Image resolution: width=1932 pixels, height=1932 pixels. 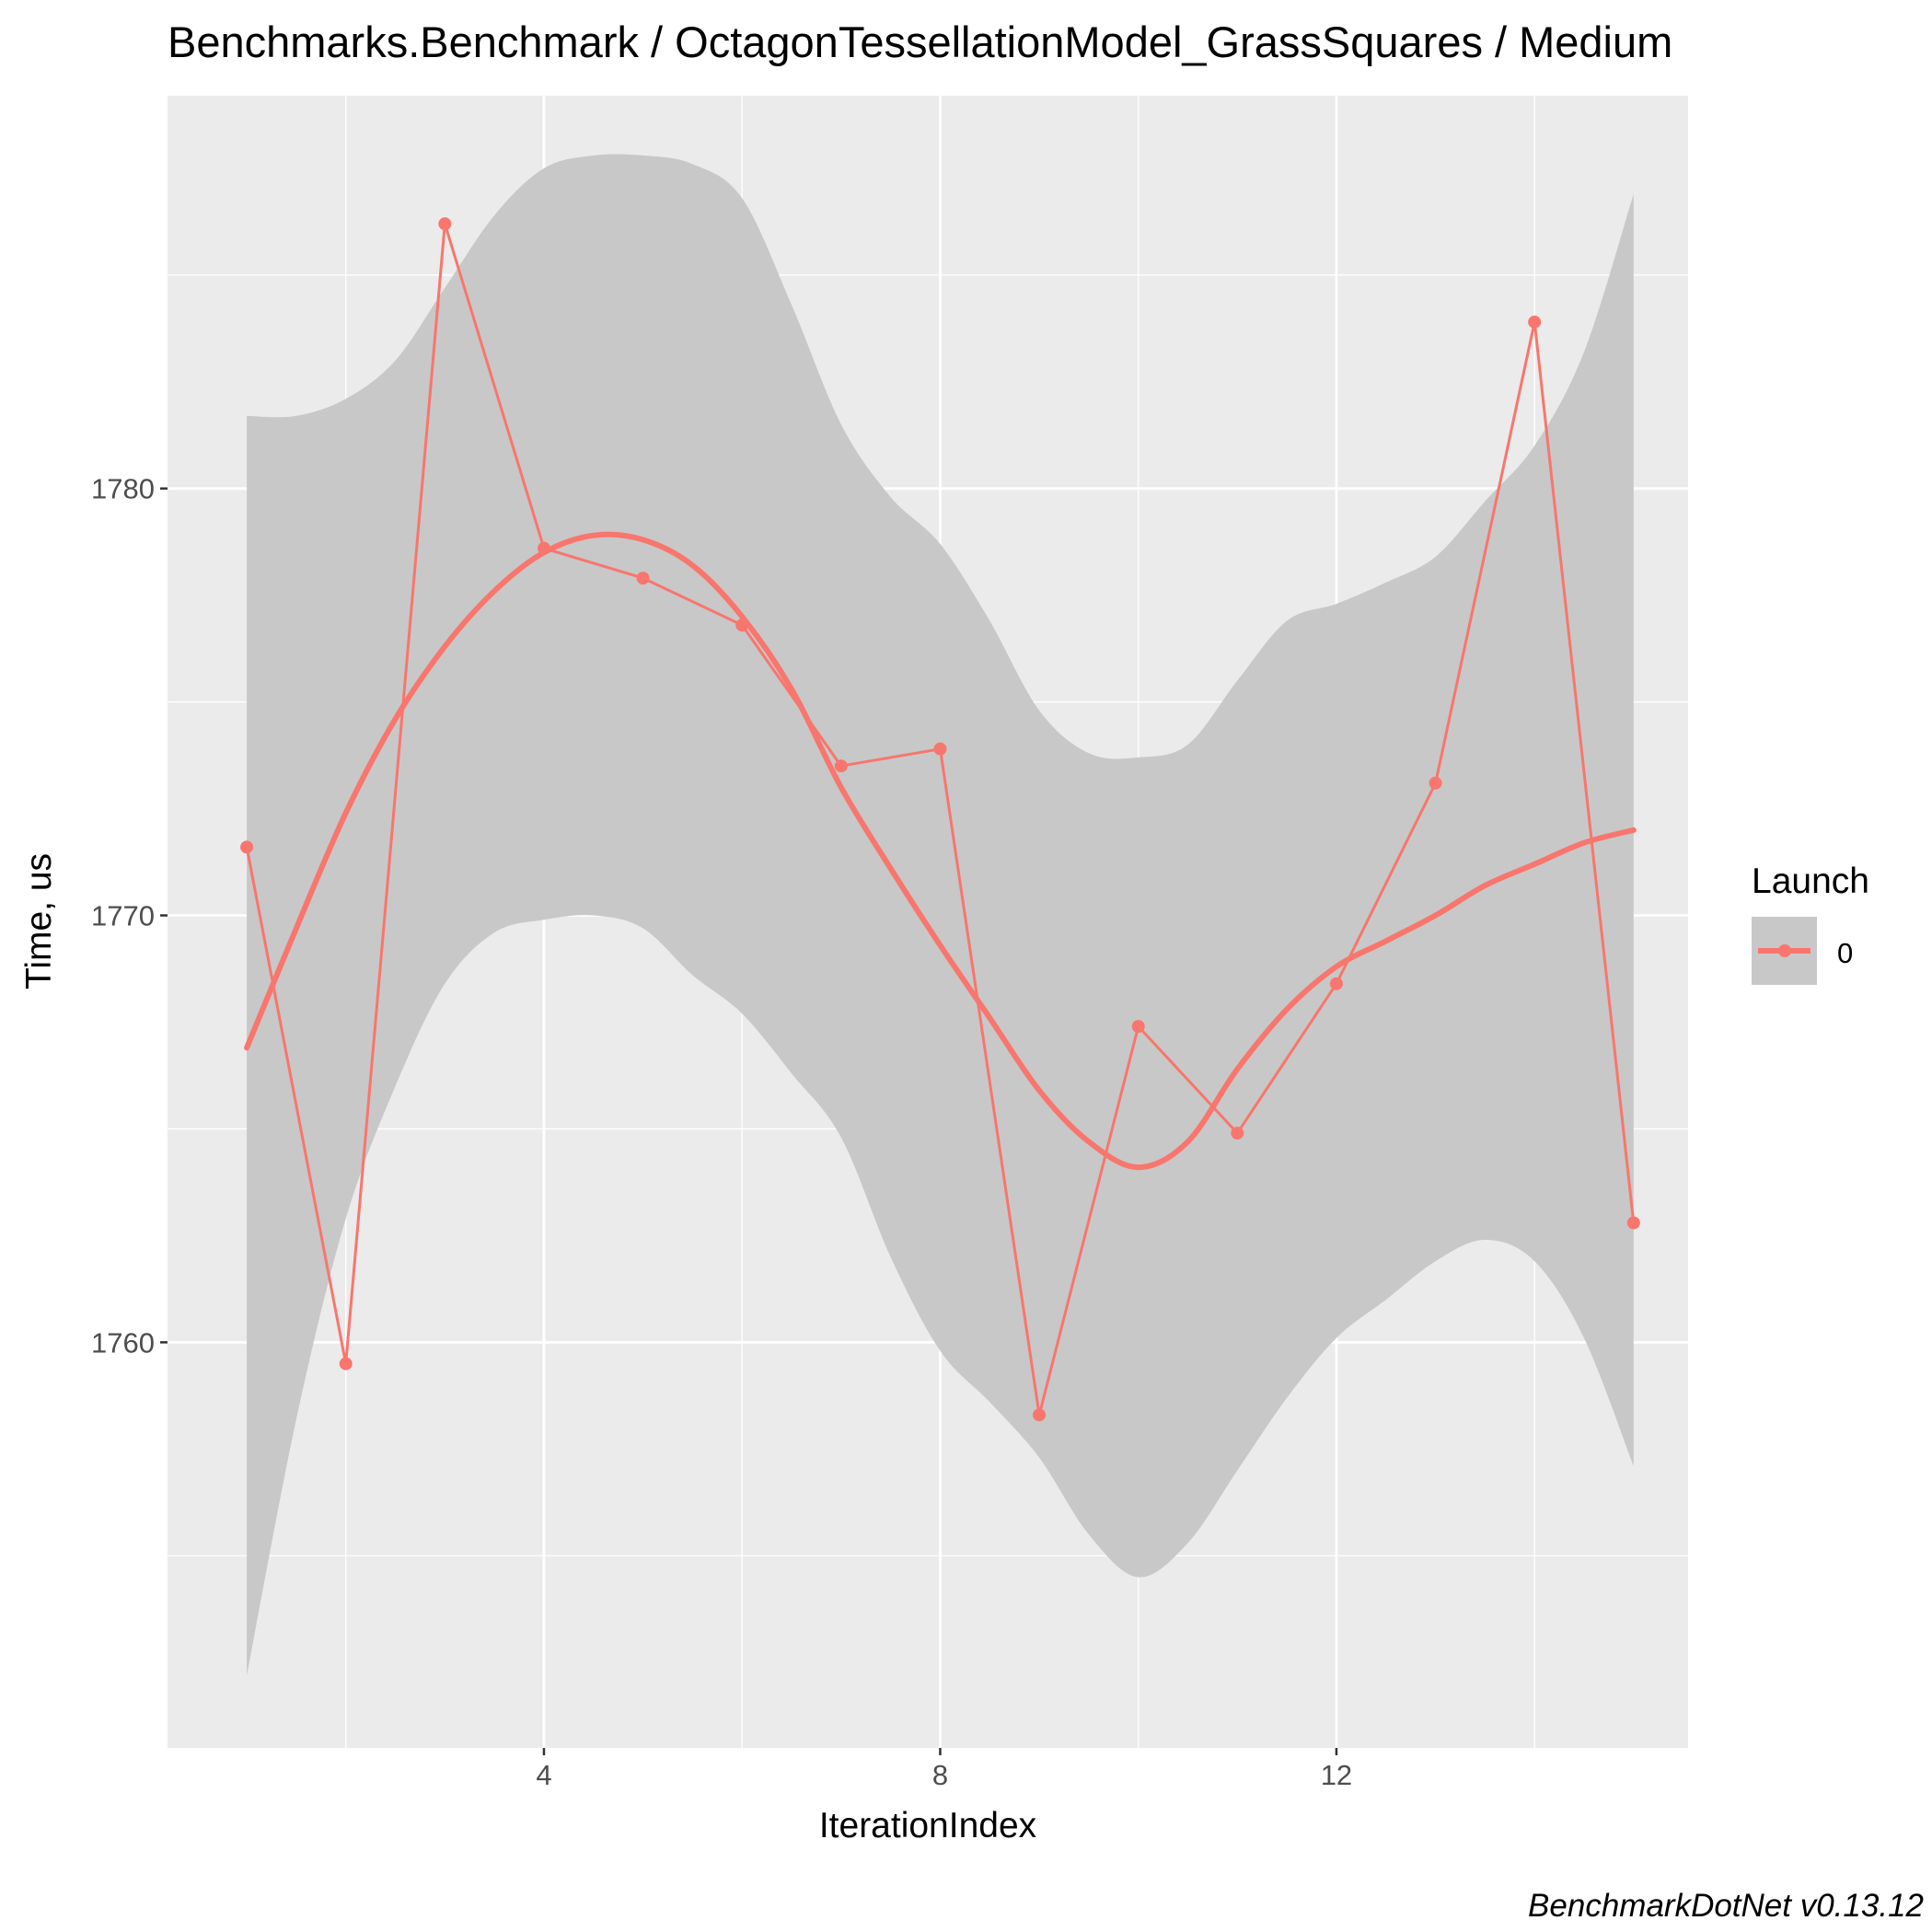 I want to click on x-axis-title: IterationIndex, so click(x=928, y=1826).